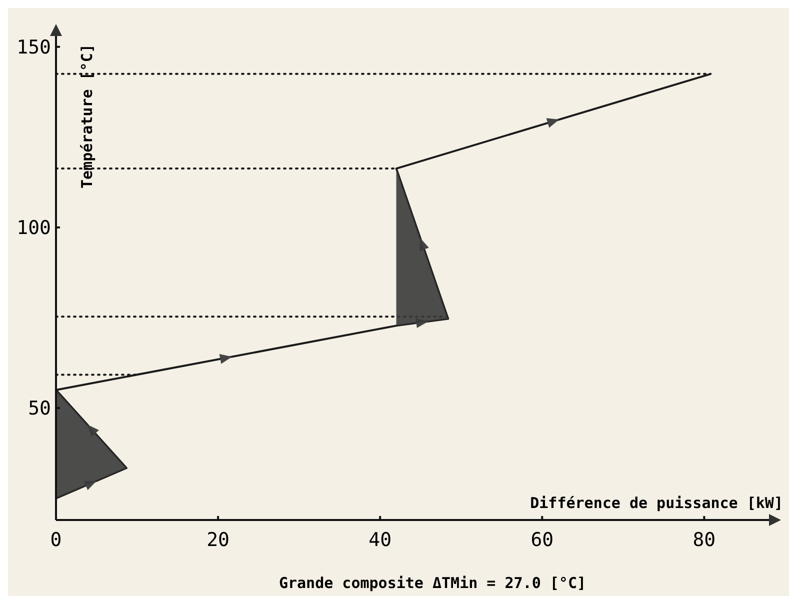 The width and height of the screenshot is (797, 604). Describe the element at coordinates (33, 47) in the screenshot. I see `y-tick-label: 150` at that location.